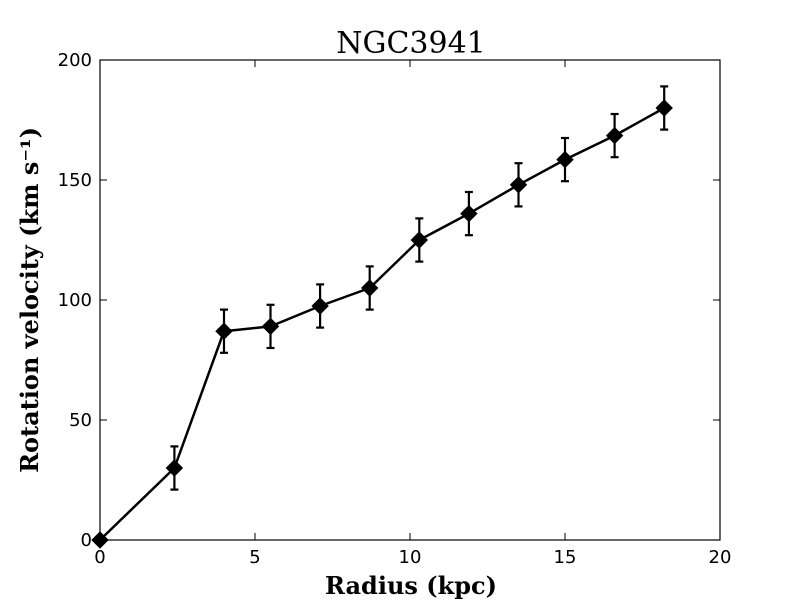 This screenshot has height=600, width=800. What do you see at coordinates (29, 300) in the screenshot?
I see `y-axis-label: Rotation velocity (km s⁻¹)` at bounding box center [29, 300].